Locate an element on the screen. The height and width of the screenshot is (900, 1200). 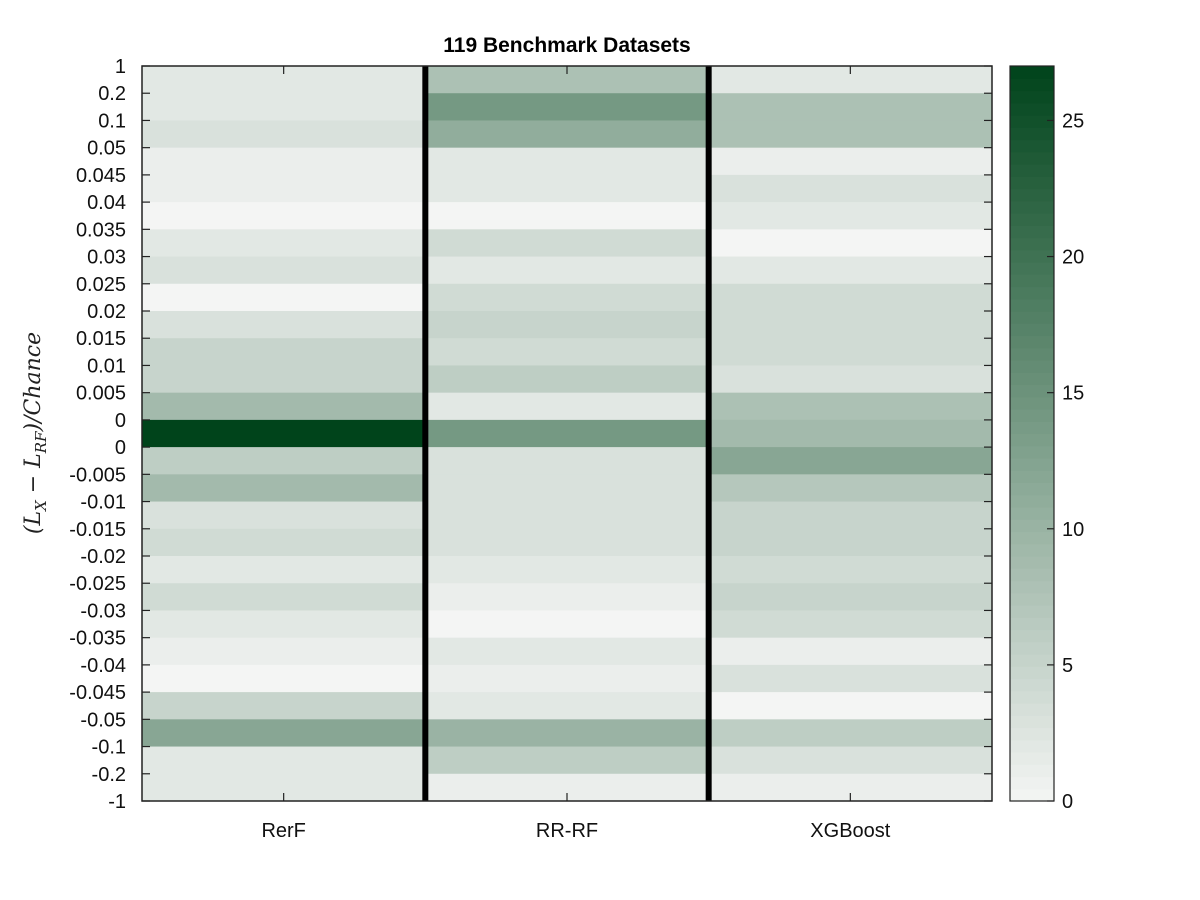
y-tick-label: 0.005 is located at coordinates (101, 394).